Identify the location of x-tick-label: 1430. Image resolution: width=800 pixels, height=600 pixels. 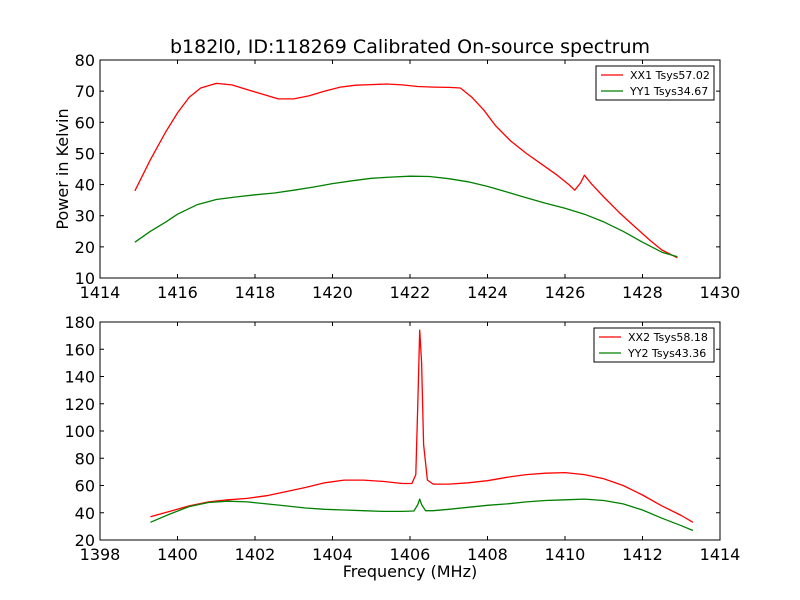
(720, 292).